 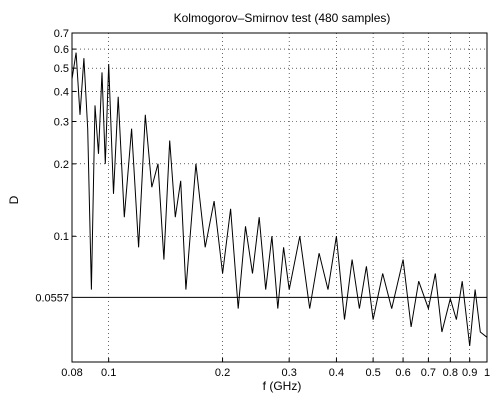 I want to click on x-tick-label: 0.3, so click(x=289, y=373).